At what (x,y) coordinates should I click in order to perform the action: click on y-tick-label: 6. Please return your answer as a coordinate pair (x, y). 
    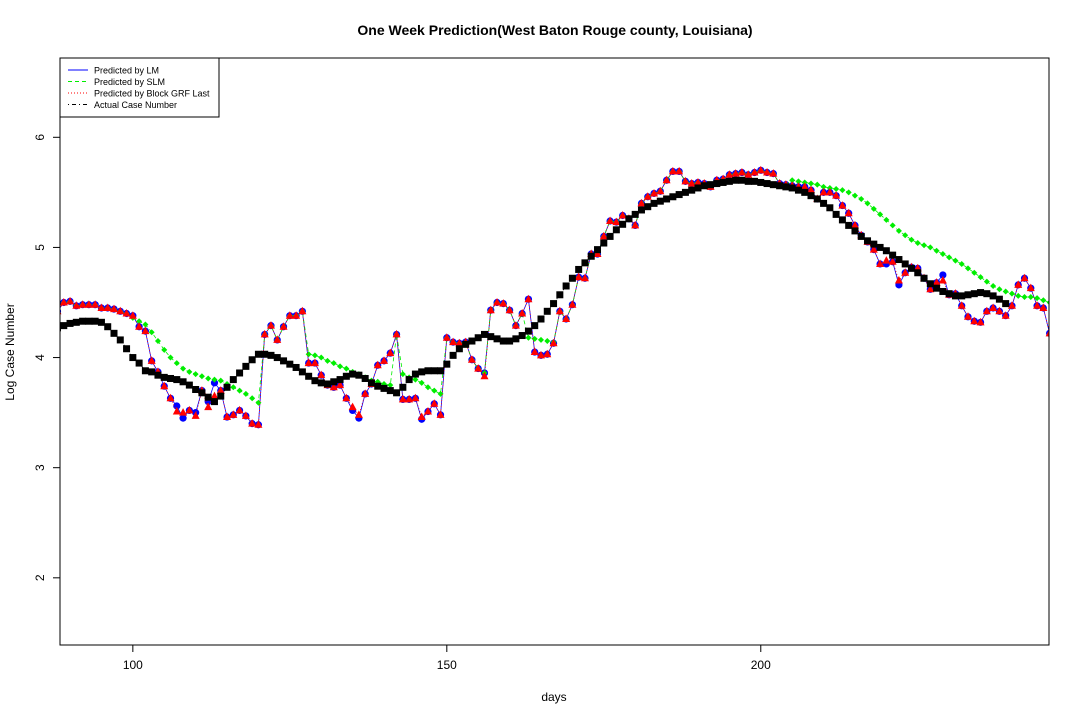
    Looking at the image, I should click on (40, 137).